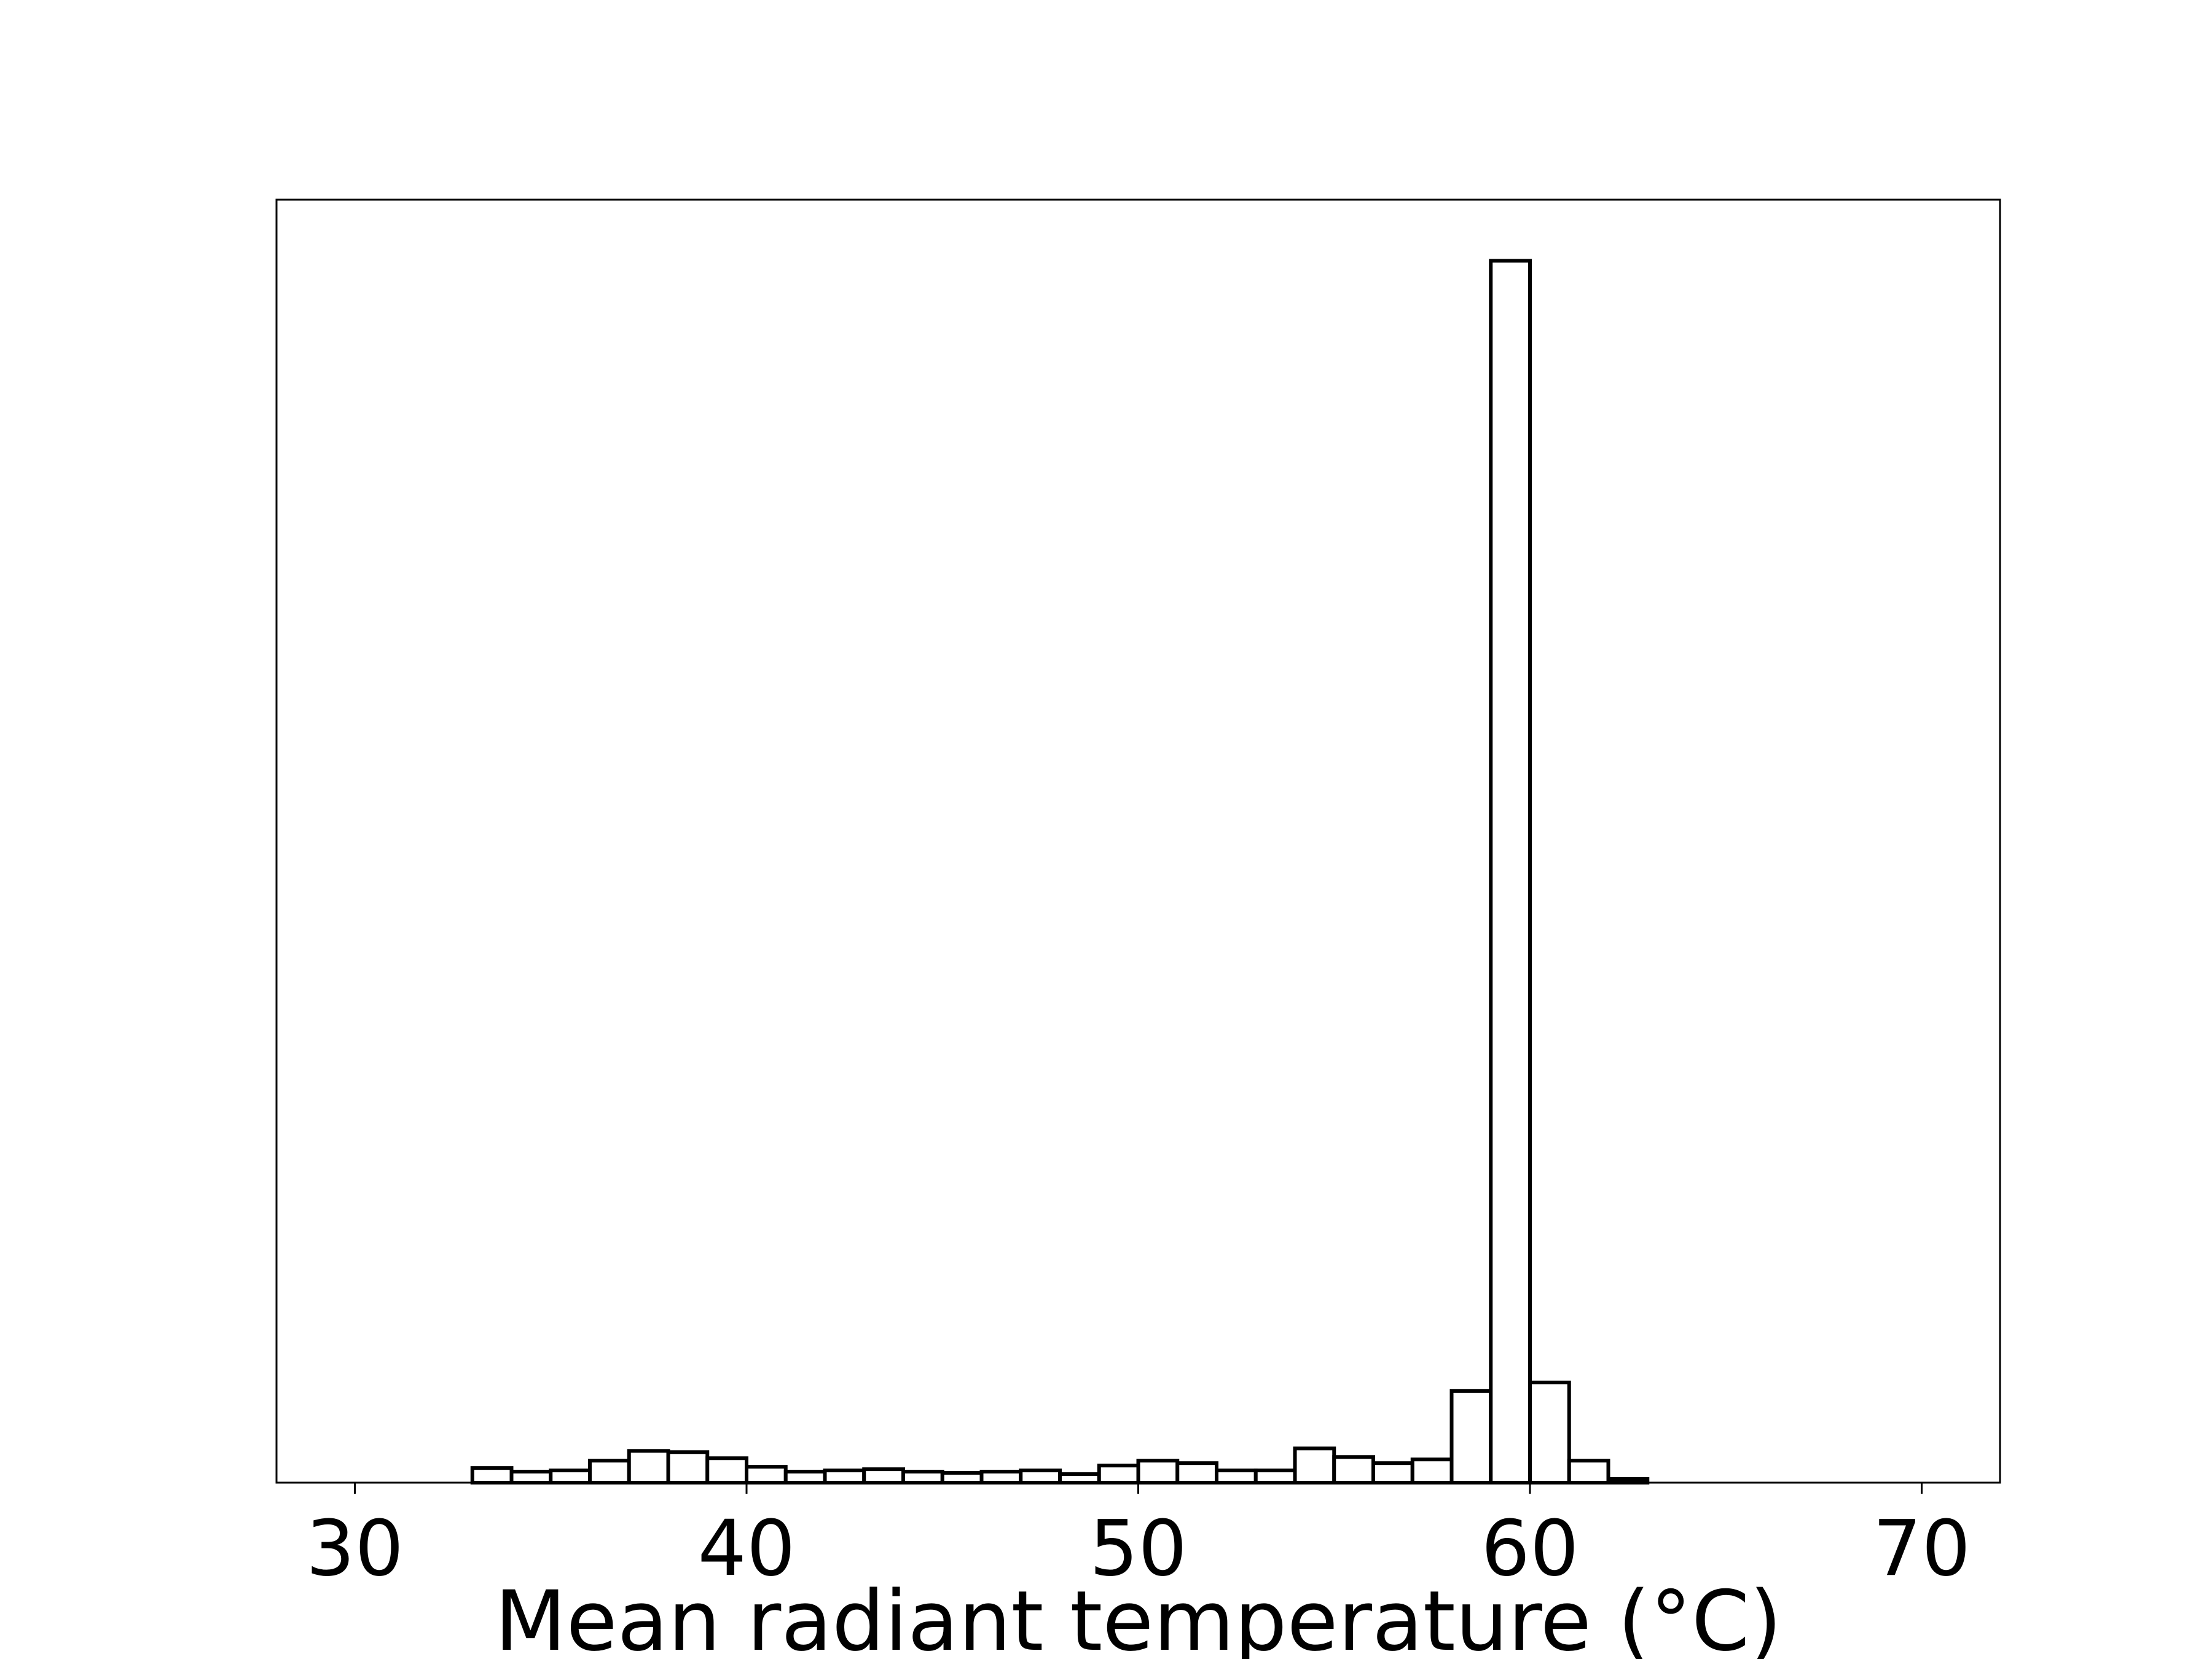 Image resolution: width=2212 pixels, height=1659 pixels. Describe the element at coordinates (1922, 1548) in the screenshot. I see `x-tick-label: 70` at that location.